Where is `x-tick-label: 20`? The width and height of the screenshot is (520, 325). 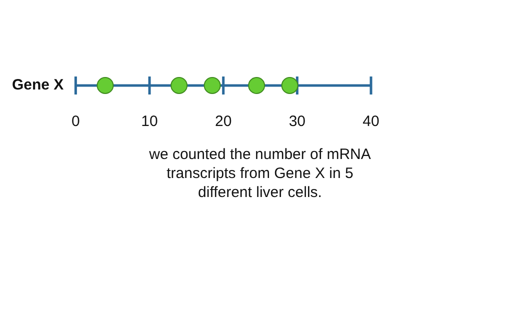 x-tick-label: 20 is located at coordinates (223, 121).